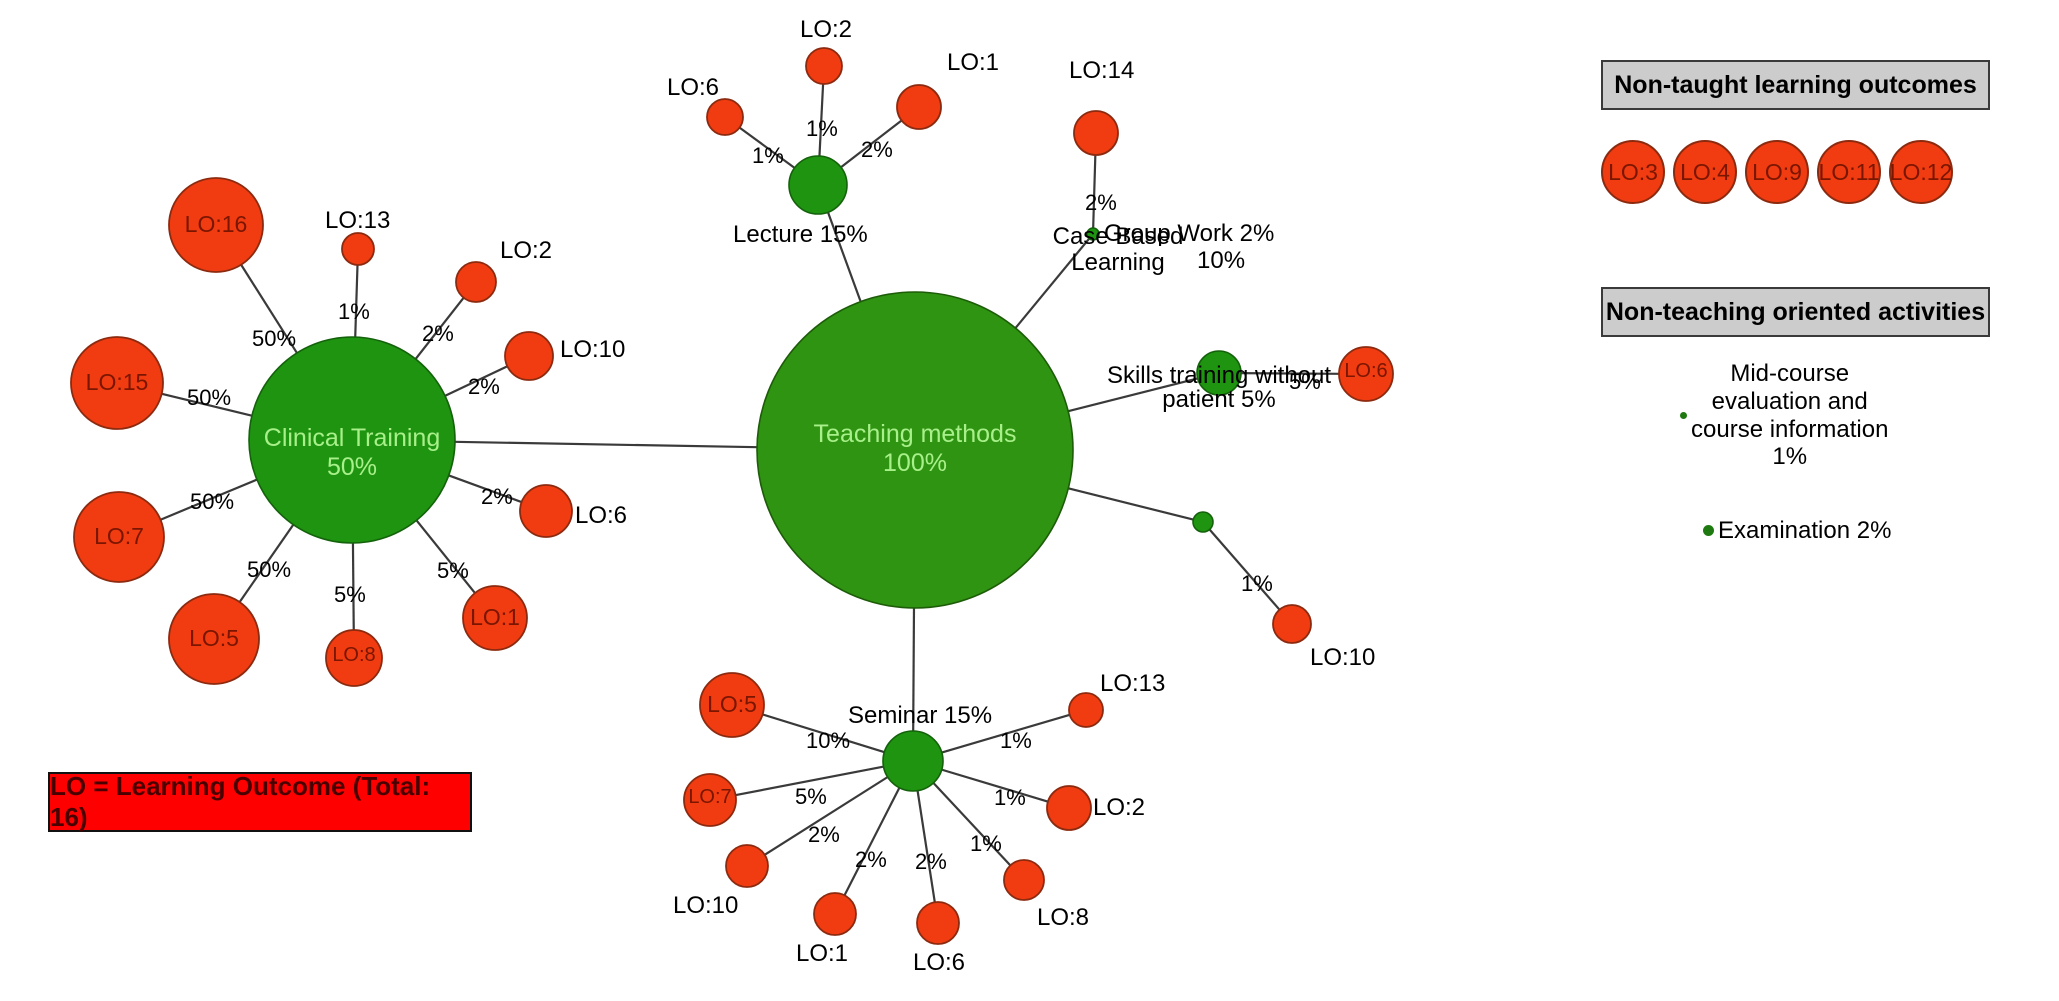 The width and height of the screenshot is (2059, 1001). I want to click on edge-lecture-to-lec-lo1, so click(871, 143).